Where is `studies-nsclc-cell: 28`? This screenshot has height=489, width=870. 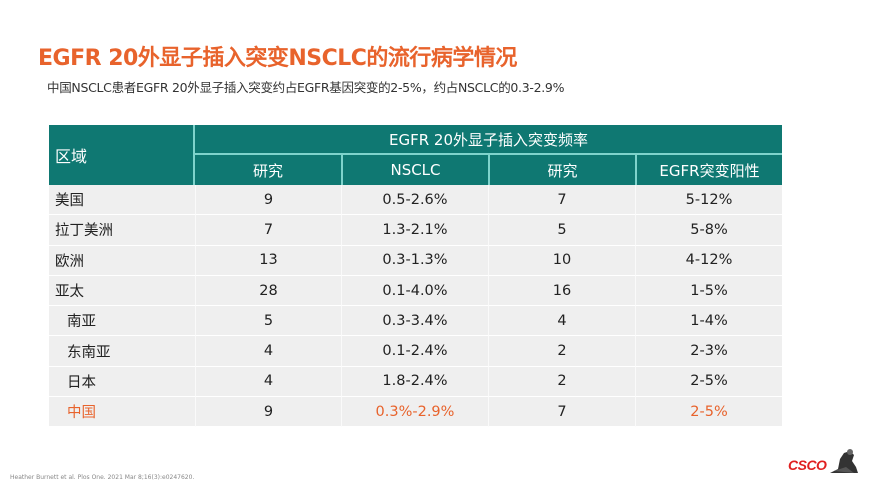 studies-nsclc-cell: 28 is located at coordinates (268, 291).